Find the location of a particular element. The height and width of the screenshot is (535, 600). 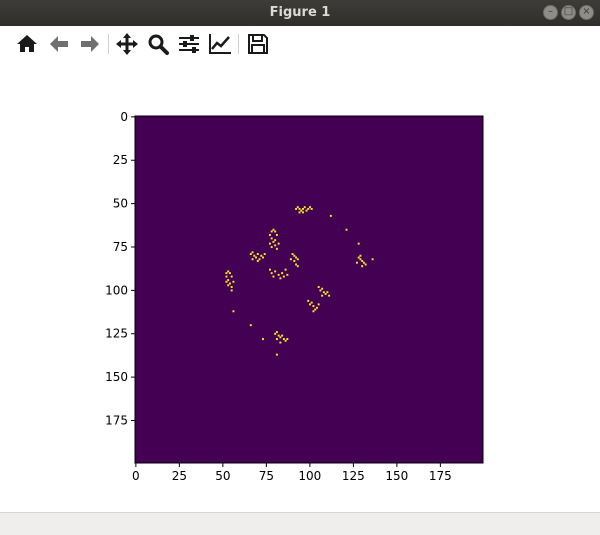

pan-button is located at coordinates (127, 44).